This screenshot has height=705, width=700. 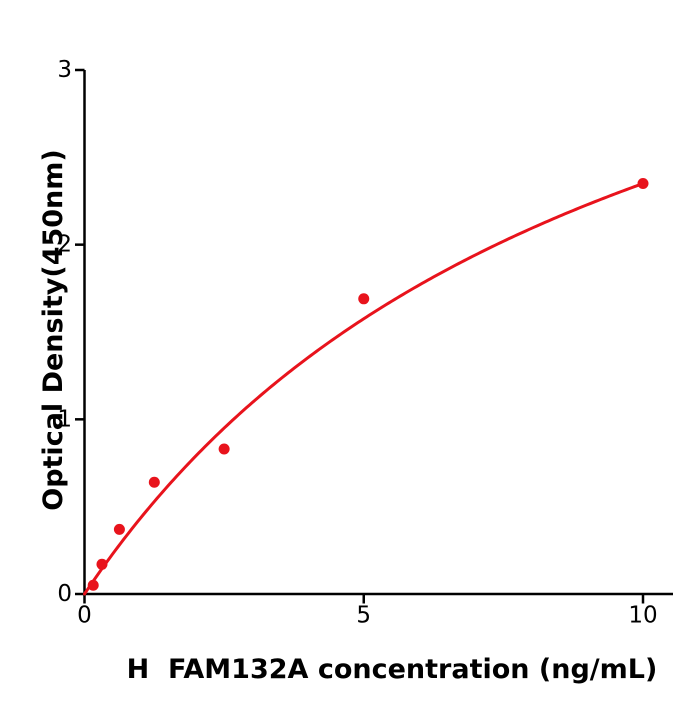 I want to click on x-tick-label: 0, so click(x=84, y=616).